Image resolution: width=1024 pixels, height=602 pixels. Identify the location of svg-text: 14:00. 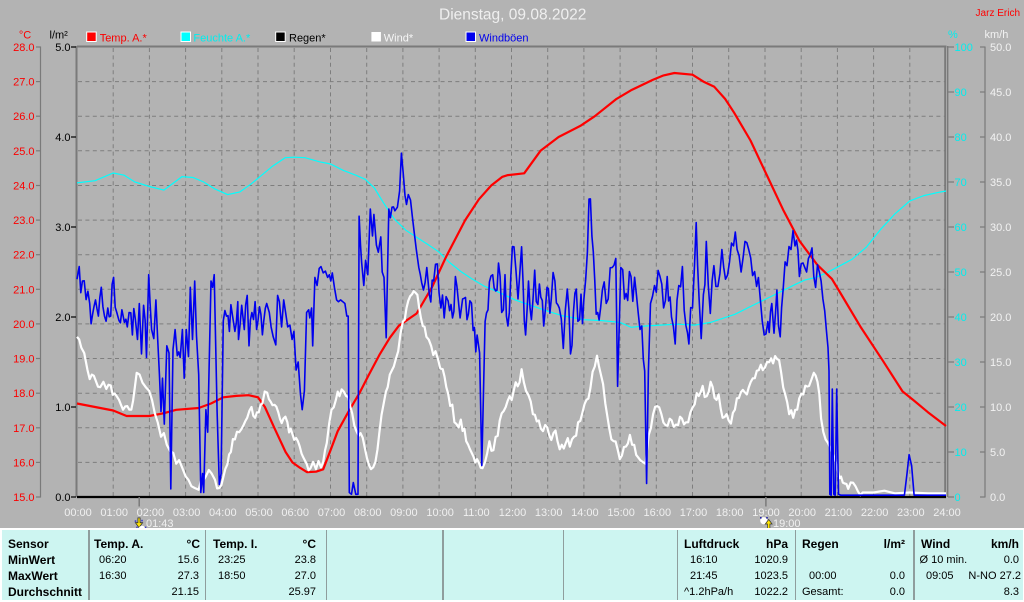
(585, 513).